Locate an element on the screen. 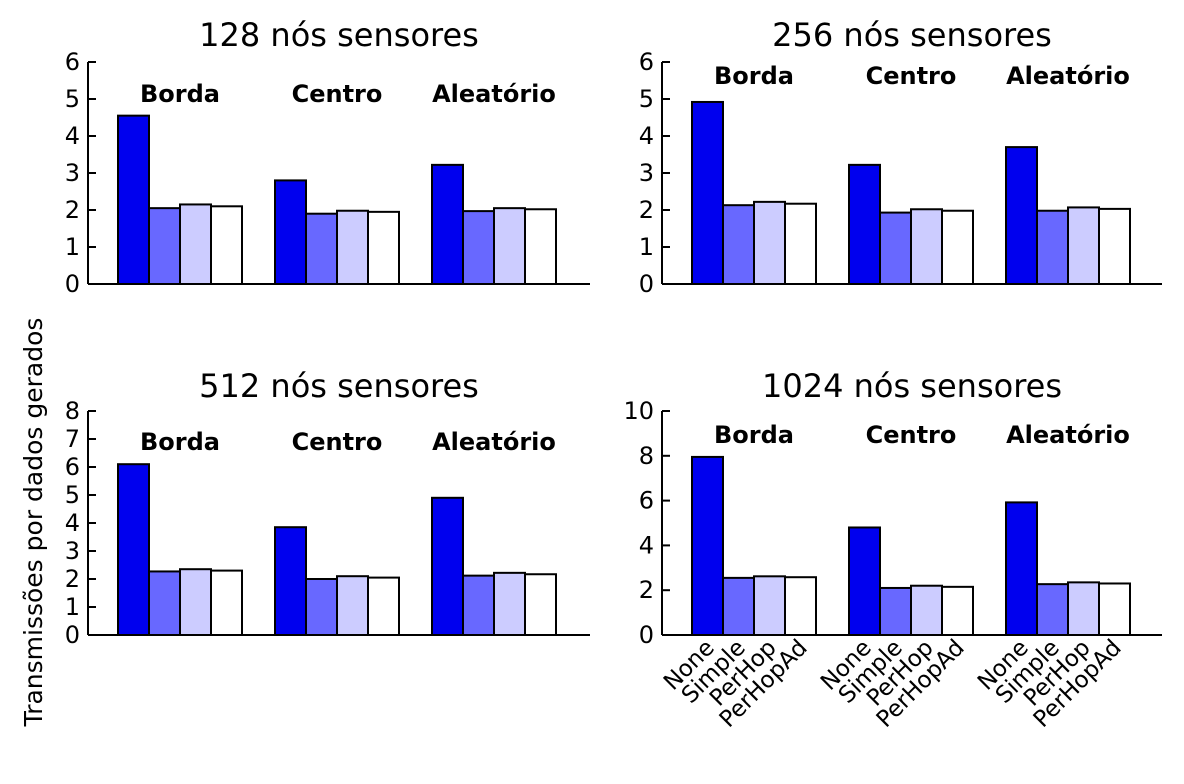 The height and width of the screenshot is (784, 1184). panel-title: 256 nós sensores is located at coordinates (912, 35).